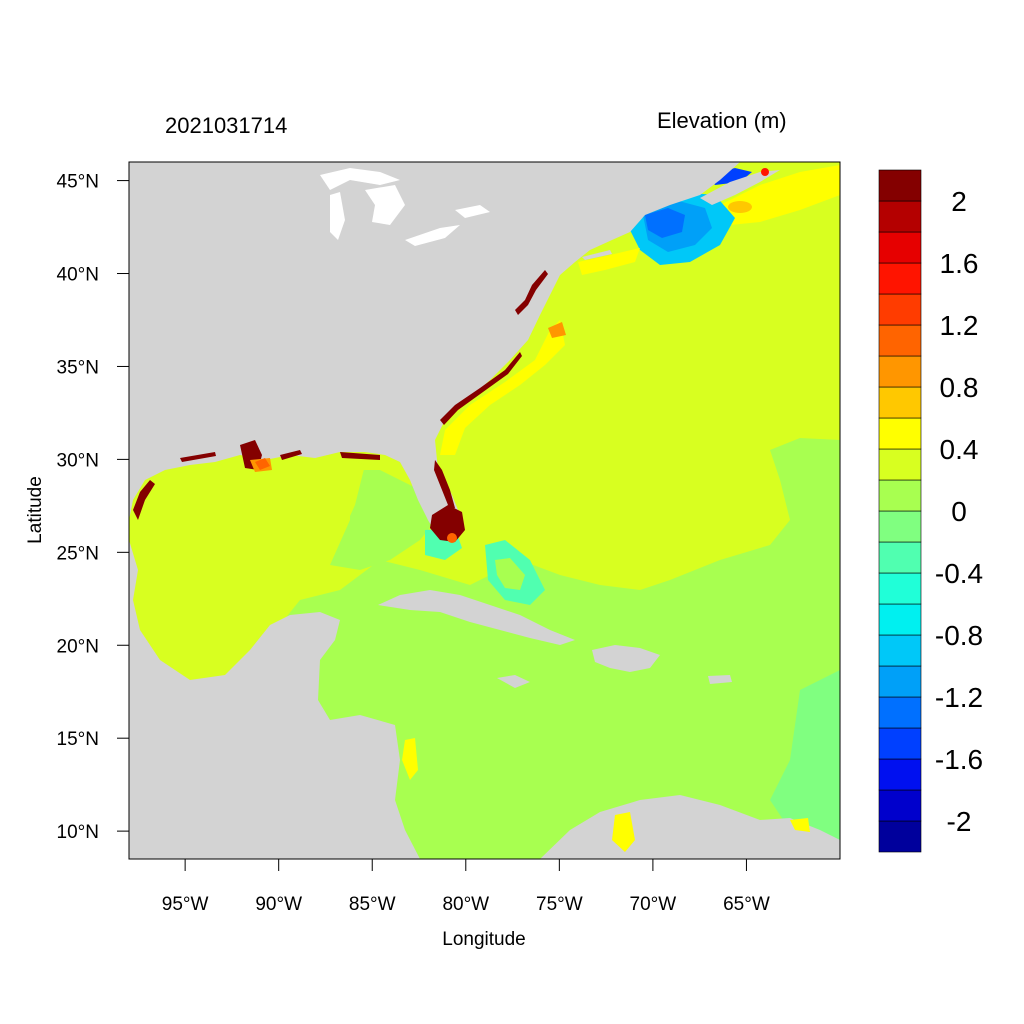  I want to click on y-tick-label: 15°N, so click(78, 739).